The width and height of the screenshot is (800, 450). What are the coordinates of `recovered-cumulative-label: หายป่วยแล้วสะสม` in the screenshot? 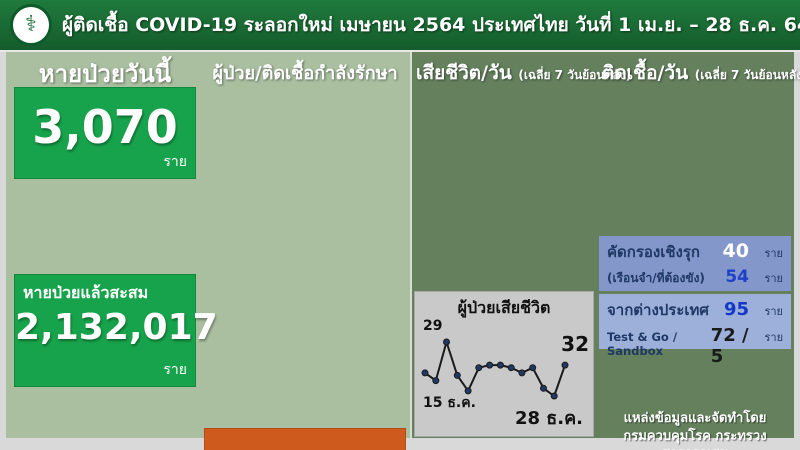 It's located at (86, 292).